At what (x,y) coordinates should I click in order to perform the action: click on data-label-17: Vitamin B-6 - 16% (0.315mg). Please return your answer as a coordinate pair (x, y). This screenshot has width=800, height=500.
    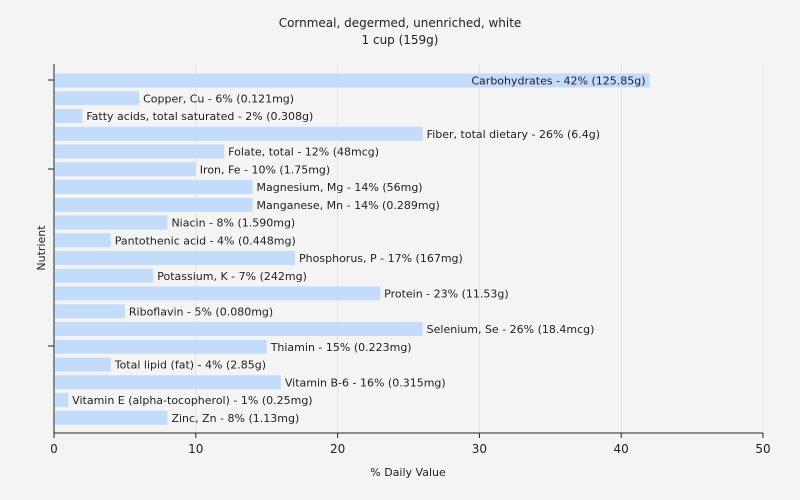
    Looking at the image, I should click on (365, 382).